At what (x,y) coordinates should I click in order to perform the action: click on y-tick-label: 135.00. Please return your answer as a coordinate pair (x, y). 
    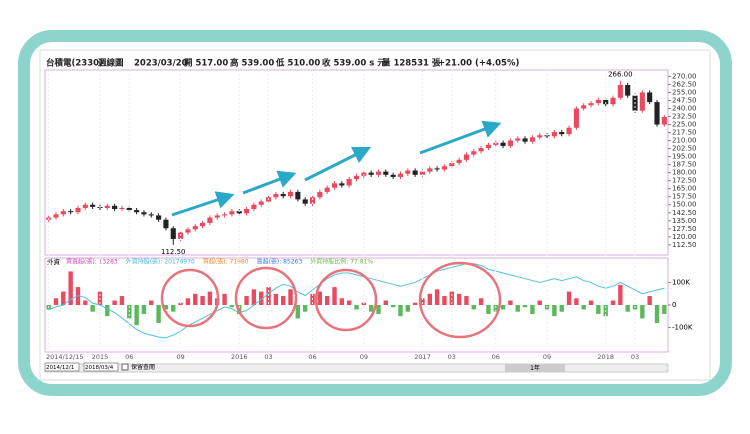
    Looking at the image, I should click on (684, 221).